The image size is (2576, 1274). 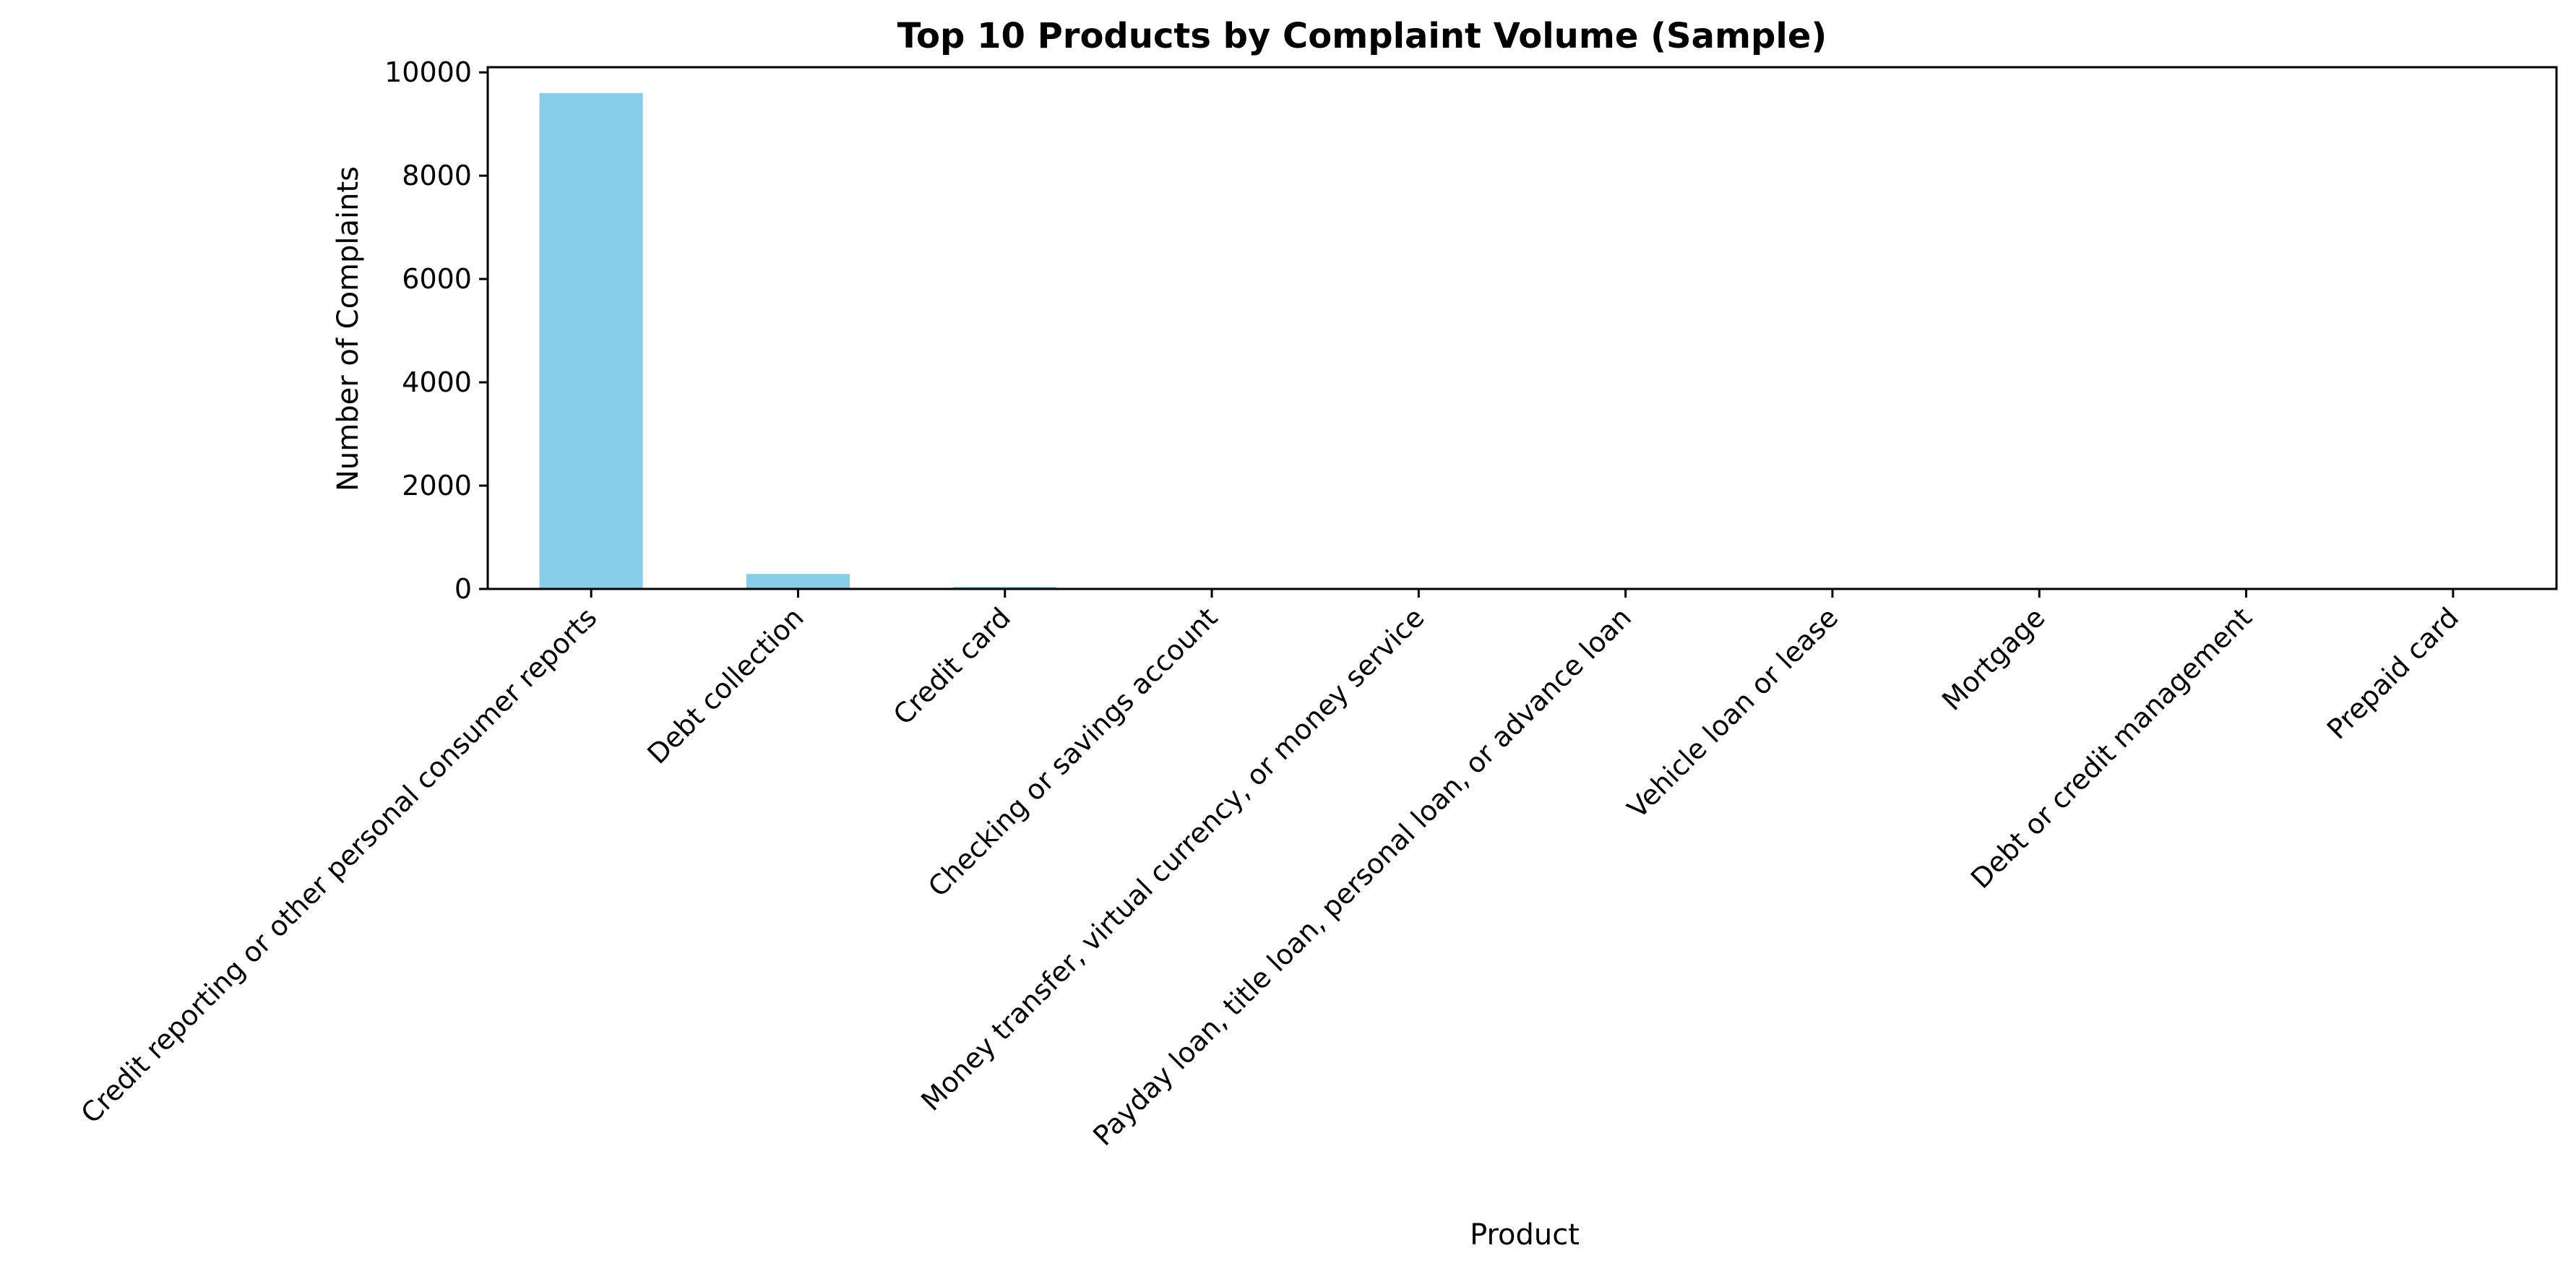 I want to click on y-tick-label: 8000, so click(x=437, y=175).